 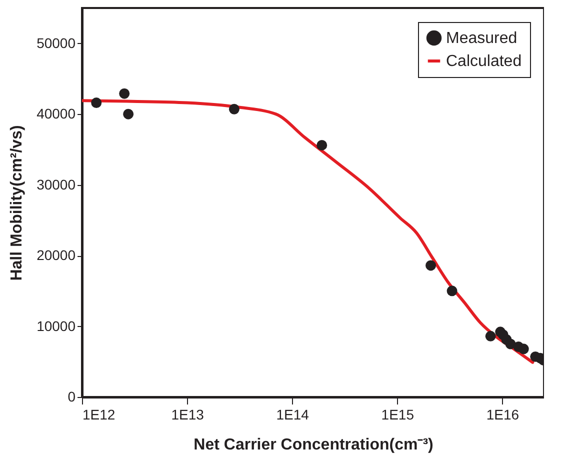 What do you see at coordinates (397, 414) in the screenshot?
I see `x-tick-label: 1E15` at bounding box center [397, 414].